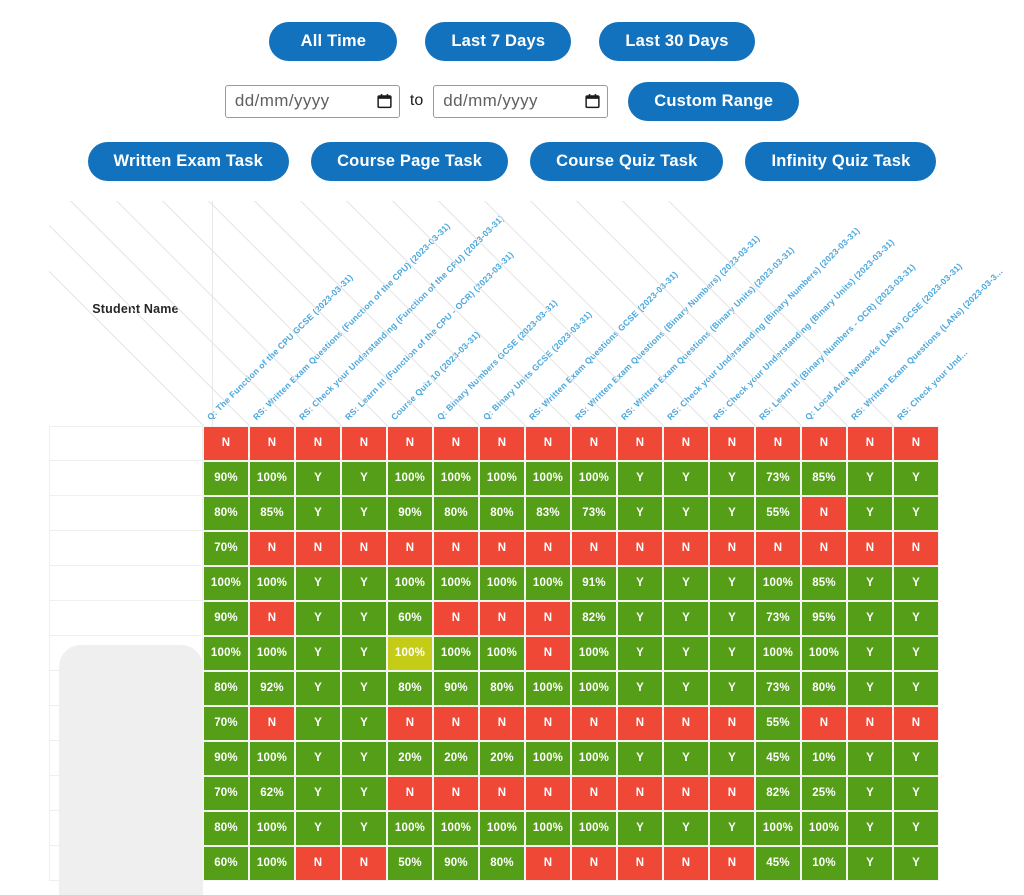 This screenshot has width=1024, height=895. I want to click on status-cell: 45%, so click(778, 863).